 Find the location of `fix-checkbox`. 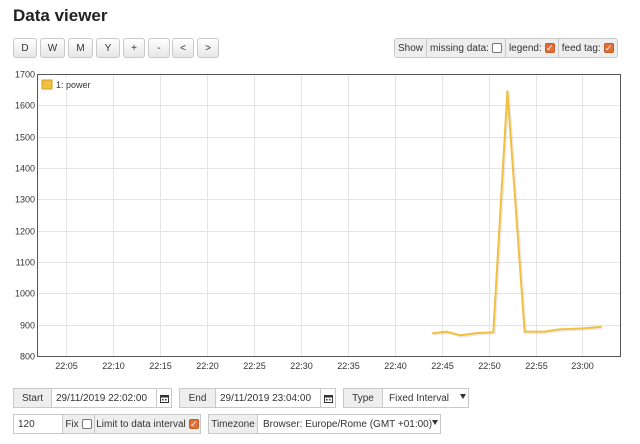

fix-checkbox is located at coordinates (86, 424).